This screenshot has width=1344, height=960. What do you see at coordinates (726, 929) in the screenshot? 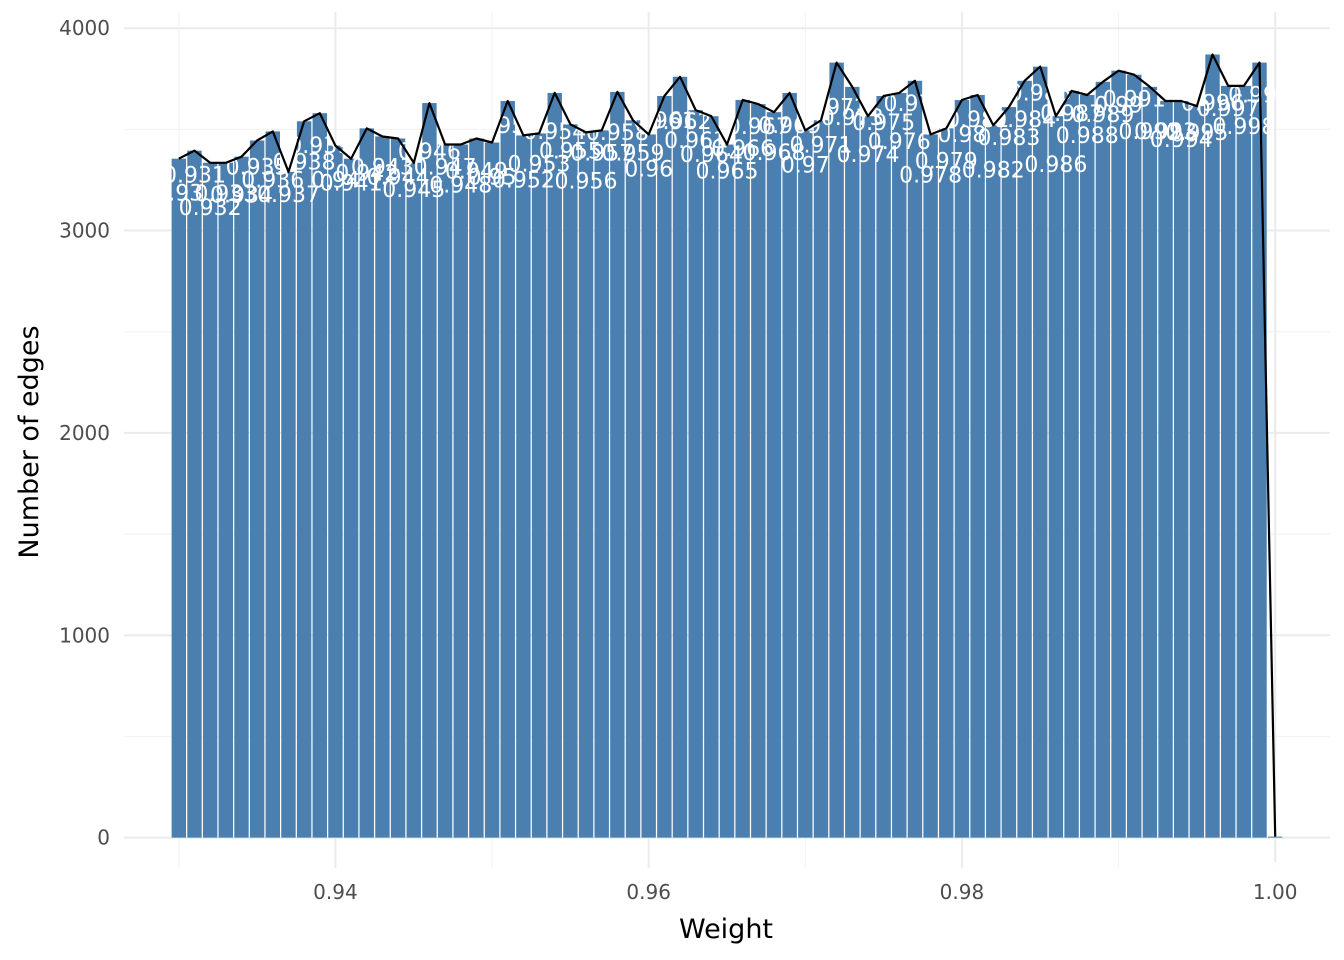
I see `x-axis-title: Weight` at bounding box center [726, 929].